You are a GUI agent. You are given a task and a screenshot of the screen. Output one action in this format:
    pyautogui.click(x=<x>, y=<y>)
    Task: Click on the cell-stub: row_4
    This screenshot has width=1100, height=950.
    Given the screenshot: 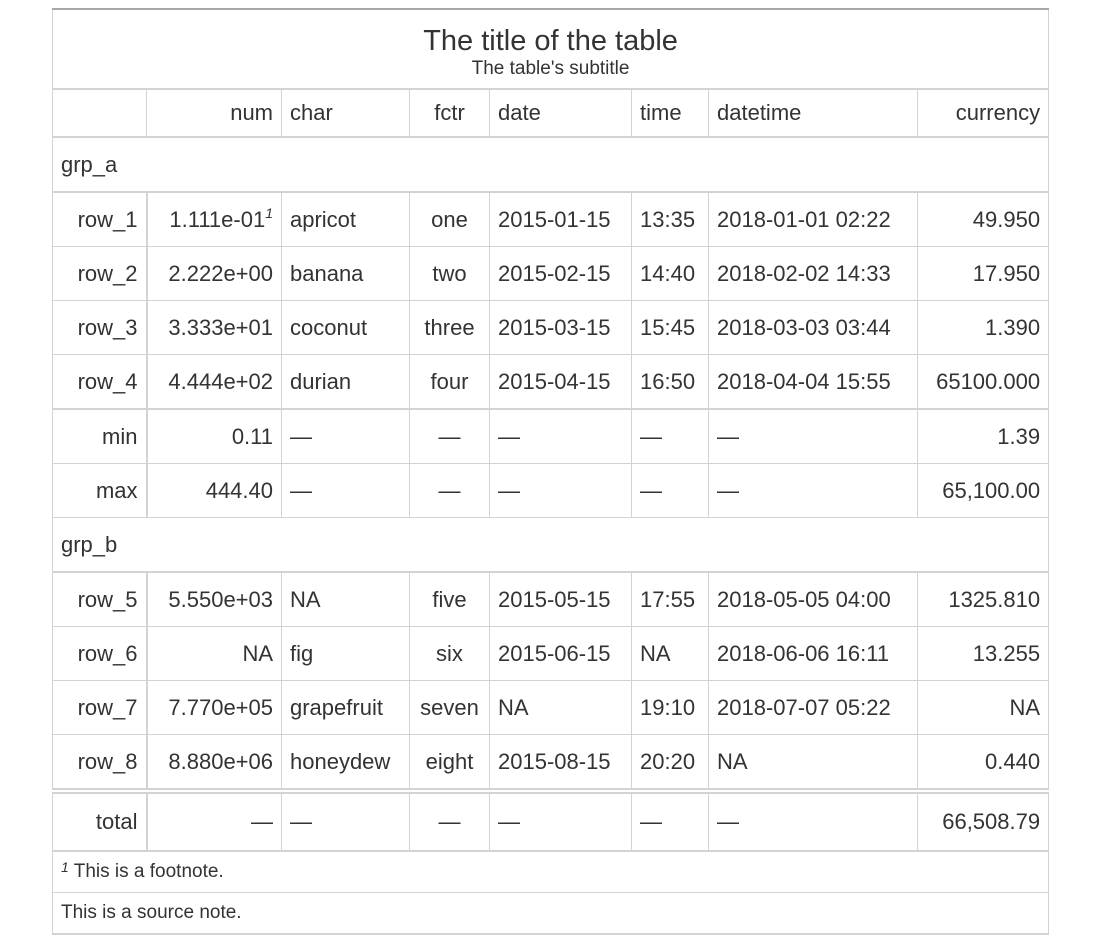 What is the action you would take?
    pyautogui.click(x=100, y=382)
    